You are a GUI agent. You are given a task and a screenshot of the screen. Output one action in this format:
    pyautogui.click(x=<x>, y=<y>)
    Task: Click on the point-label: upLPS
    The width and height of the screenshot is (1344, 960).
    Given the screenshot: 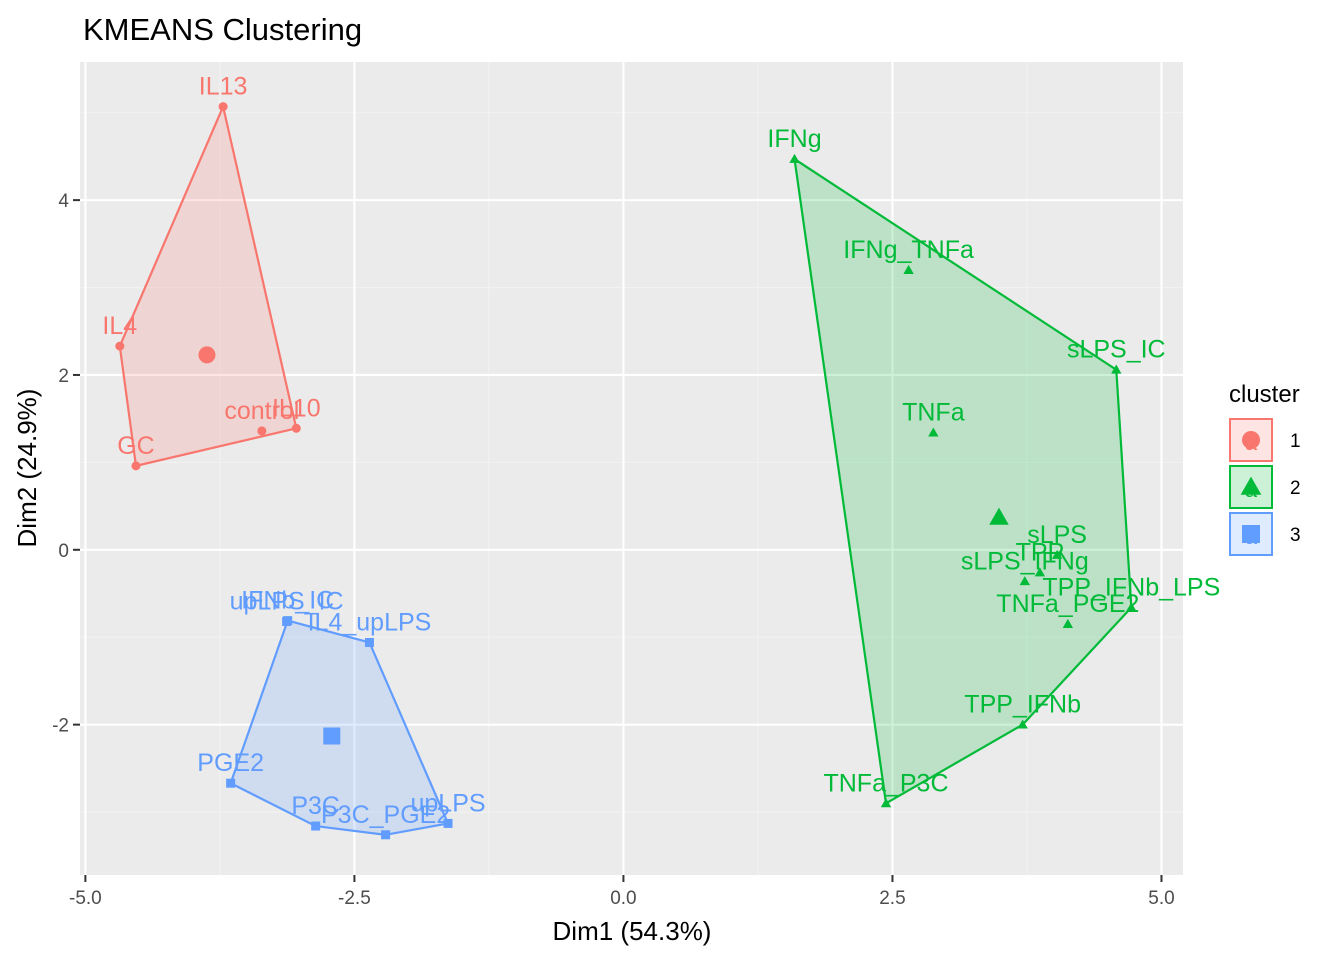 What is the action you would take?
    pyautogui.click(x=447, y=803)
    